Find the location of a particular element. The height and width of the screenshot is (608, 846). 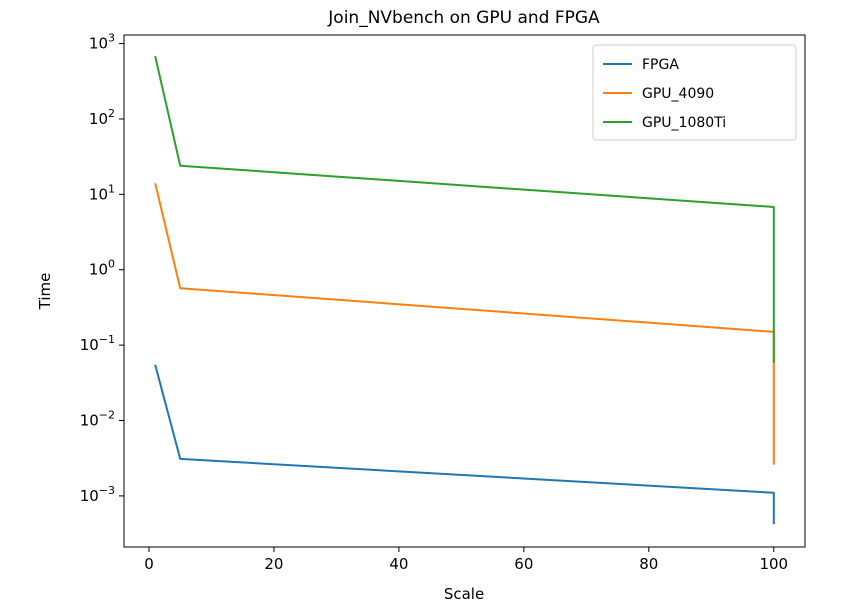

x-tick-label: 80 is located at coordinates (648, 564).